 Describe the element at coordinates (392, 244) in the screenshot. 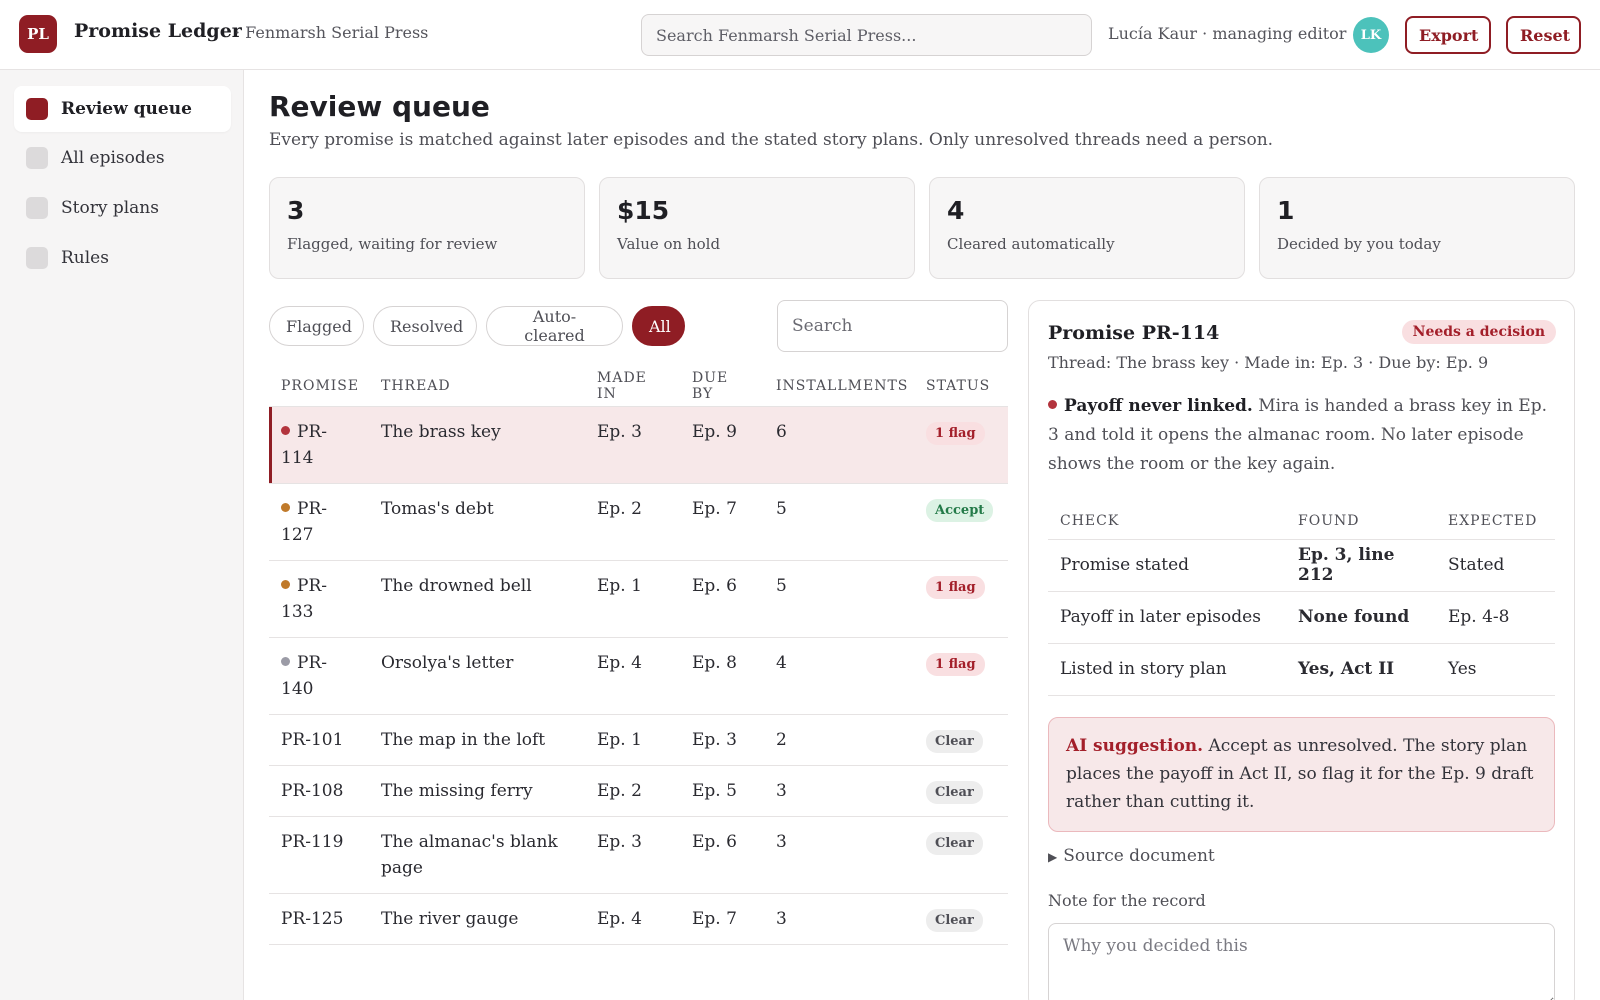

I see `stat-label: Flagged, waiting for review` at that location.